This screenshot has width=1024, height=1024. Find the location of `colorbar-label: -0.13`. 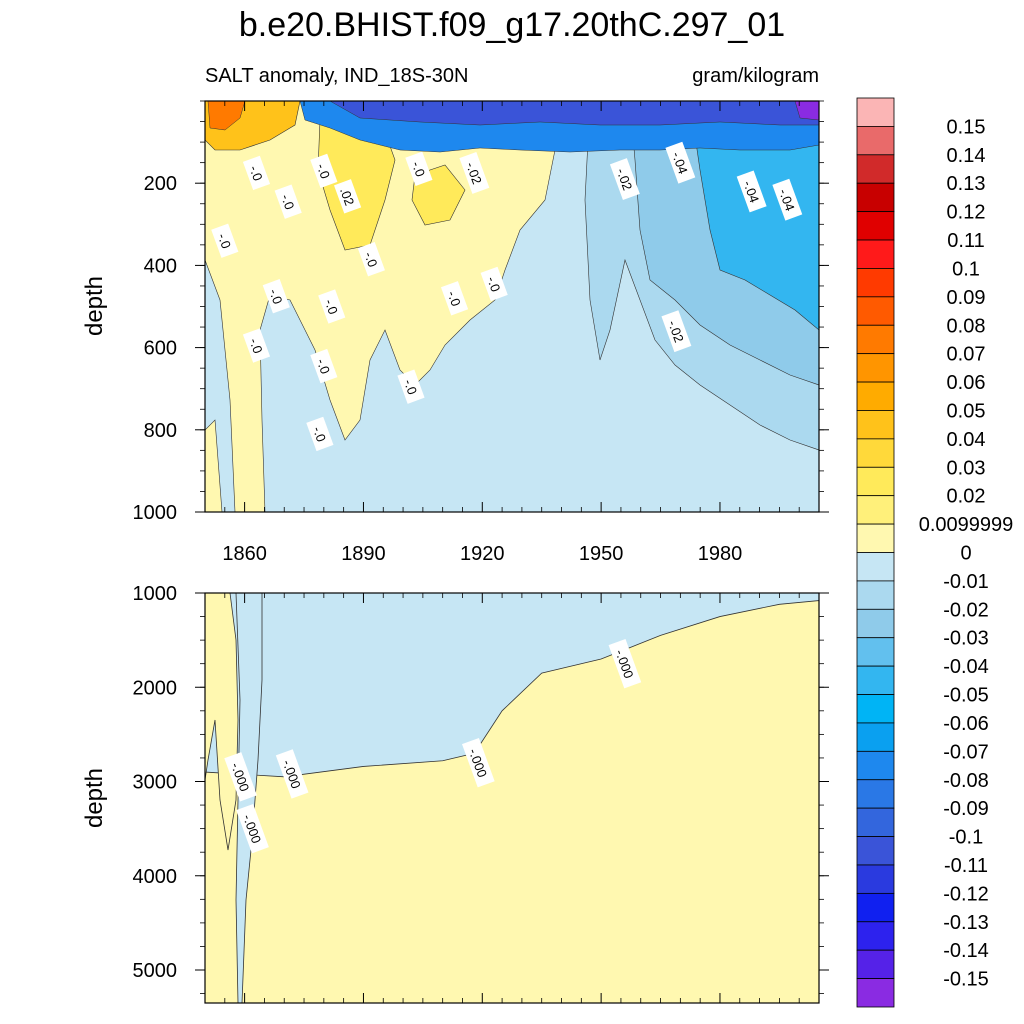

colorbar-label: -0.13 is located at coordinates (966, 923).